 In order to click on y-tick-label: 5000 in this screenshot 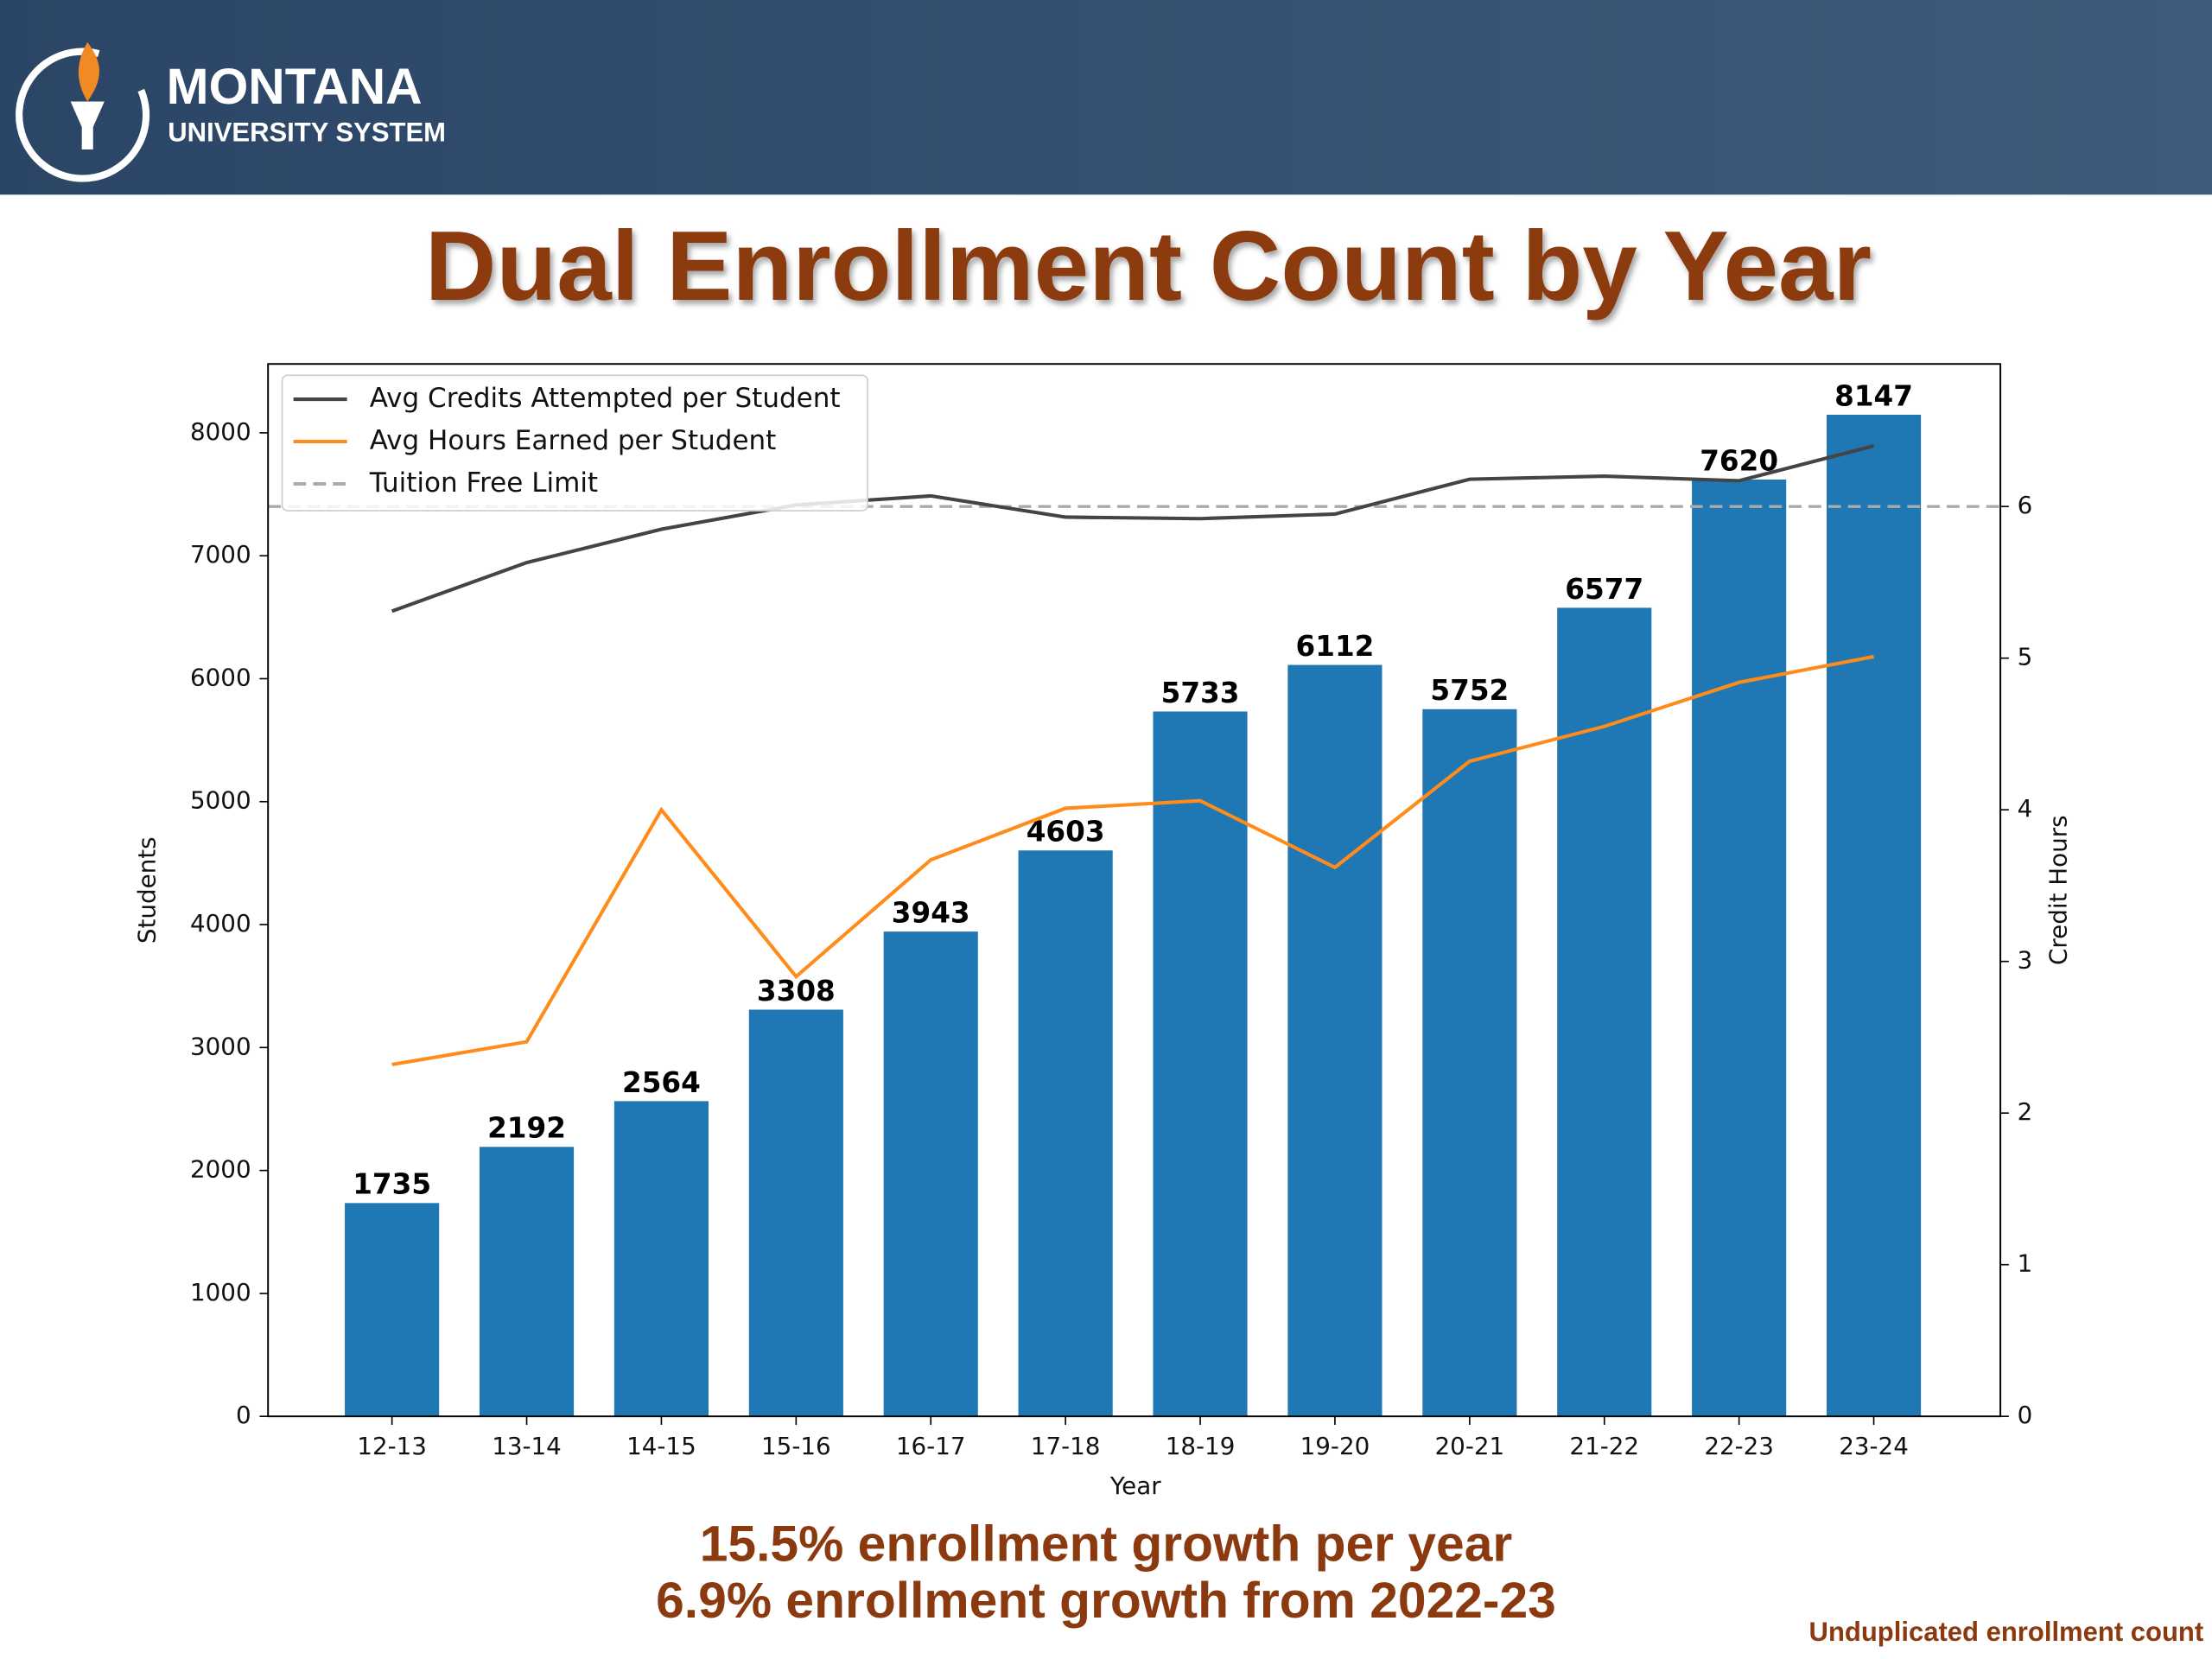, I will do `click(220, 800)`.